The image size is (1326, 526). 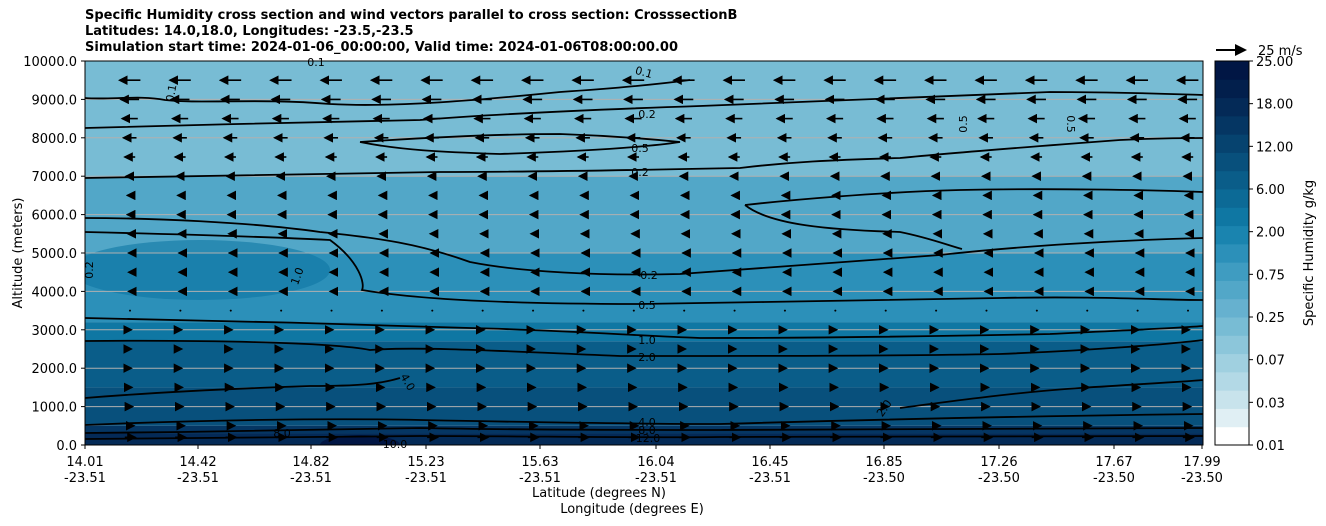 What do you see at coordinates (998, 462) in the screenshot?
I see `x-tick-label-lat: 17.26` at bounding box center [998, 462].